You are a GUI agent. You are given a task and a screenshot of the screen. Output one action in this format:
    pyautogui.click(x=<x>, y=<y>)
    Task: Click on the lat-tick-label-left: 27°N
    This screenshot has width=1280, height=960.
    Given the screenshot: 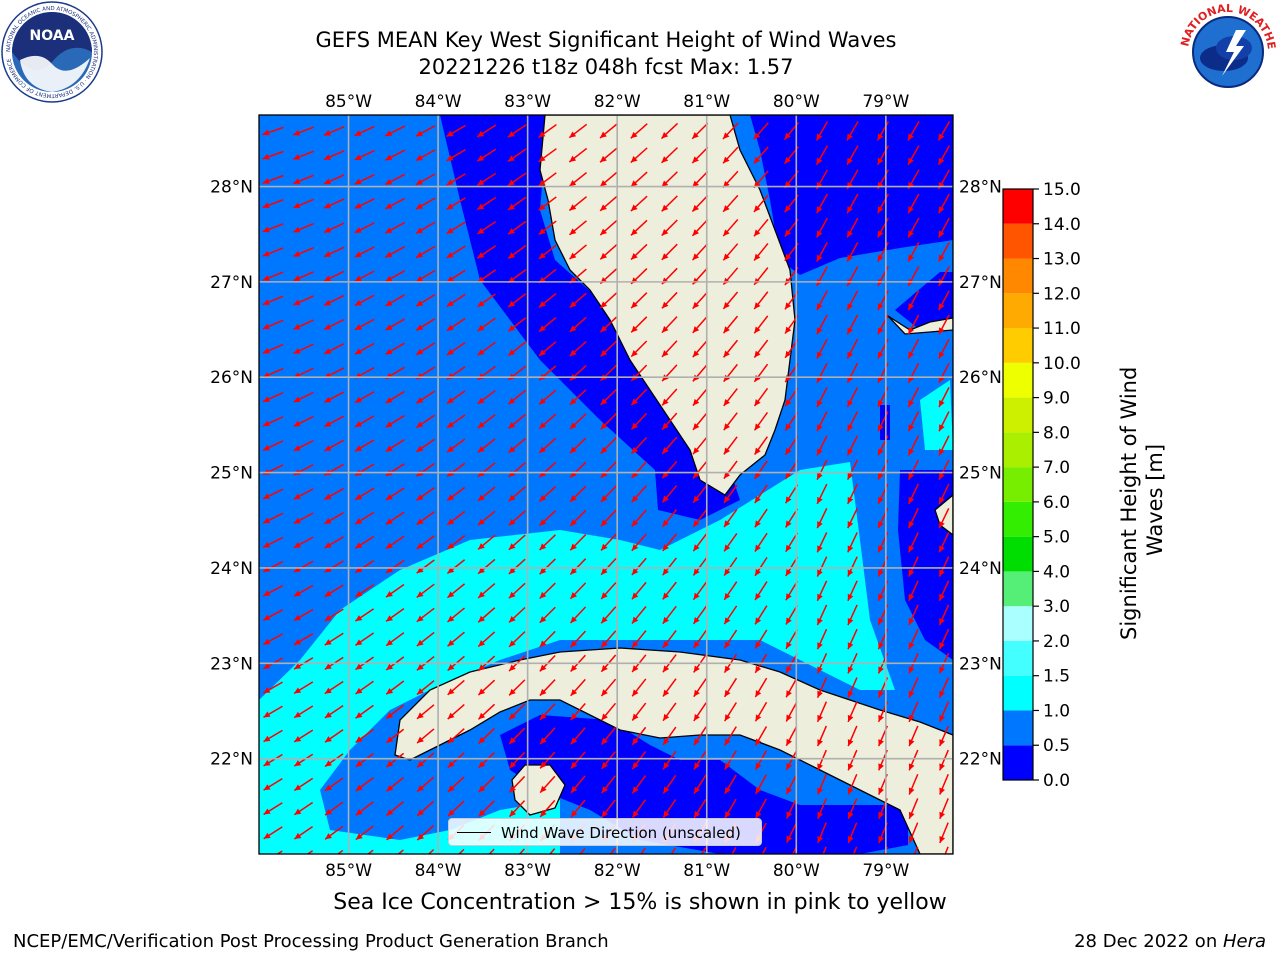 What is the action you would take?
    pyautogui.click(x=231, y=283)
    